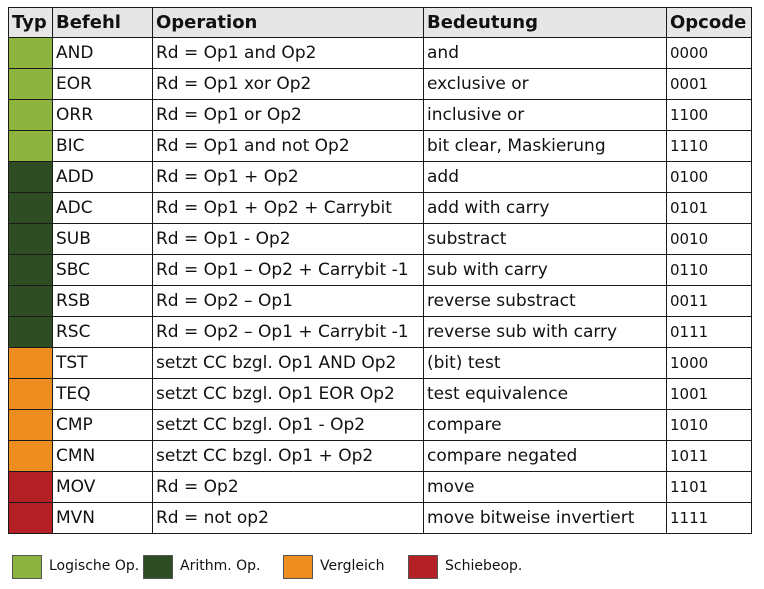  I want to click on opcode-cell: 1000, so click(709, 363).